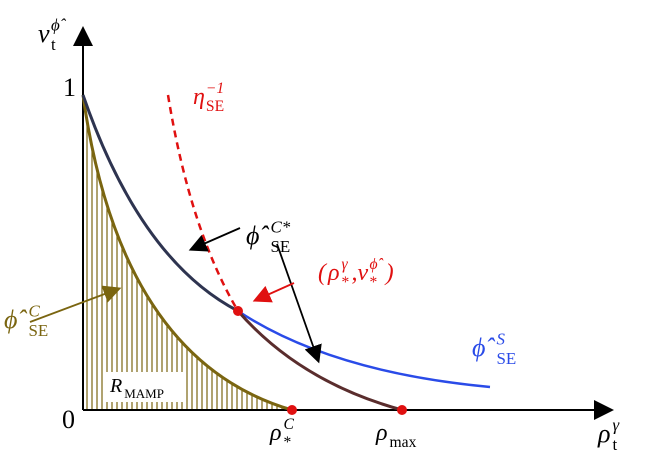  I want to click on y-axis-label-sup: ϕ̂, so click(59, 24).